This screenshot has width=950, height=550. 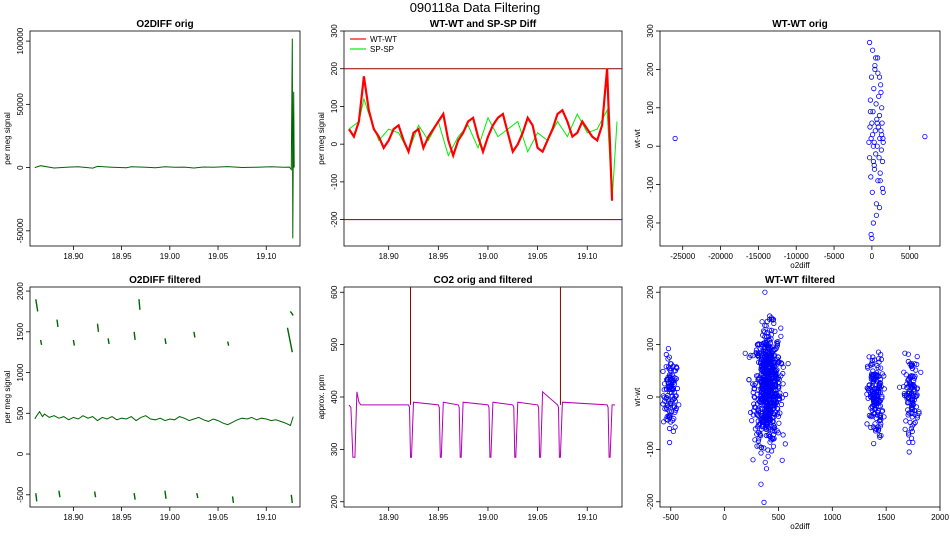 I want to click on legend-label: SP-SP, so click(x=382, y=49).